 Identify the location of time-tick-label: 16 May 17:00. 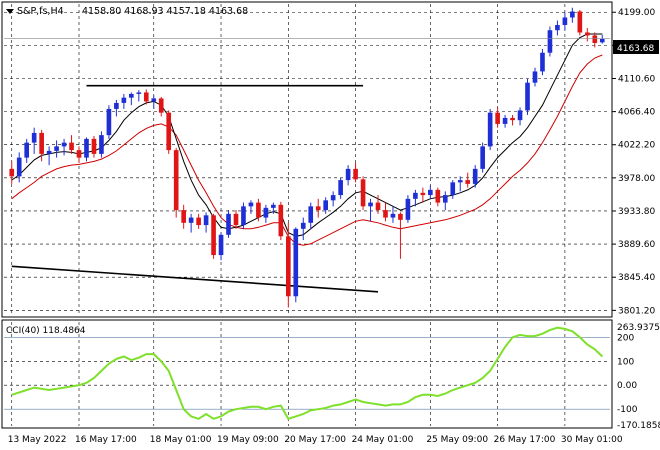
(106, 440).